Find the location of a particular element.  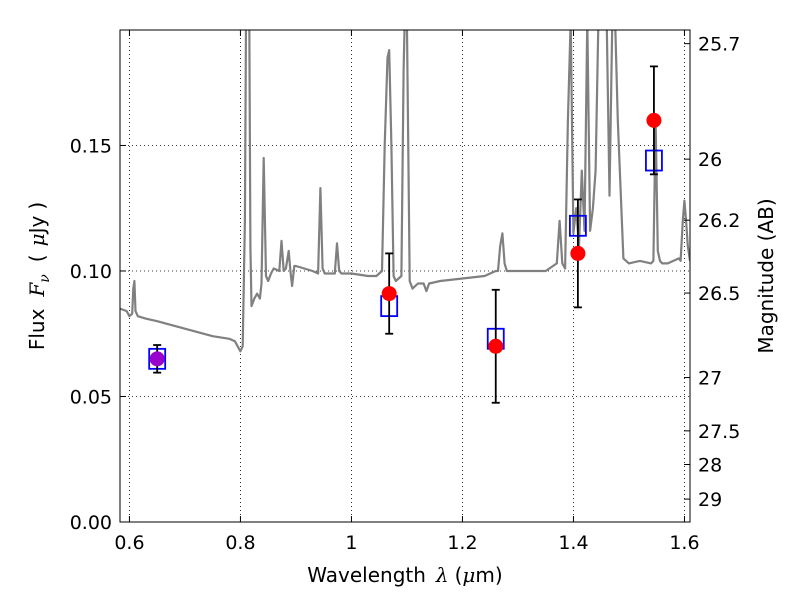

y-axis-label-unit-mu: μ is located at coordinates (37, 239).